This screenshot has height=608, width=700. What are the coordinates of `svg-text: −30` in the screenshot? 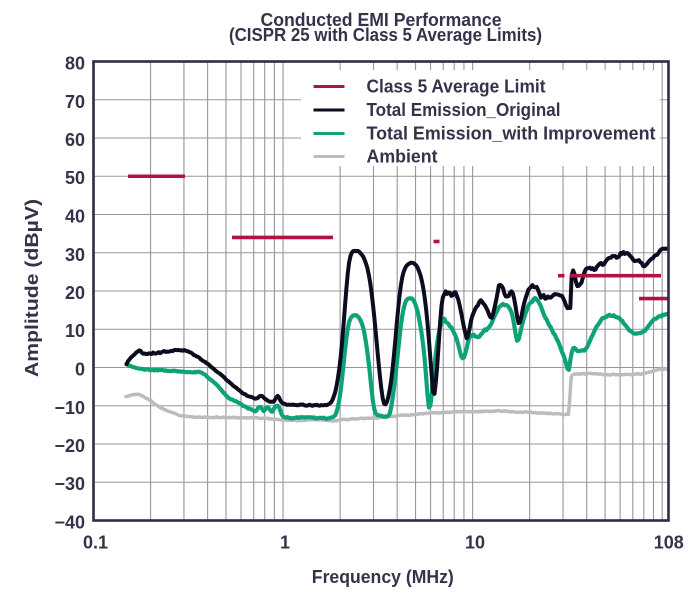 It's located at (69, 484).